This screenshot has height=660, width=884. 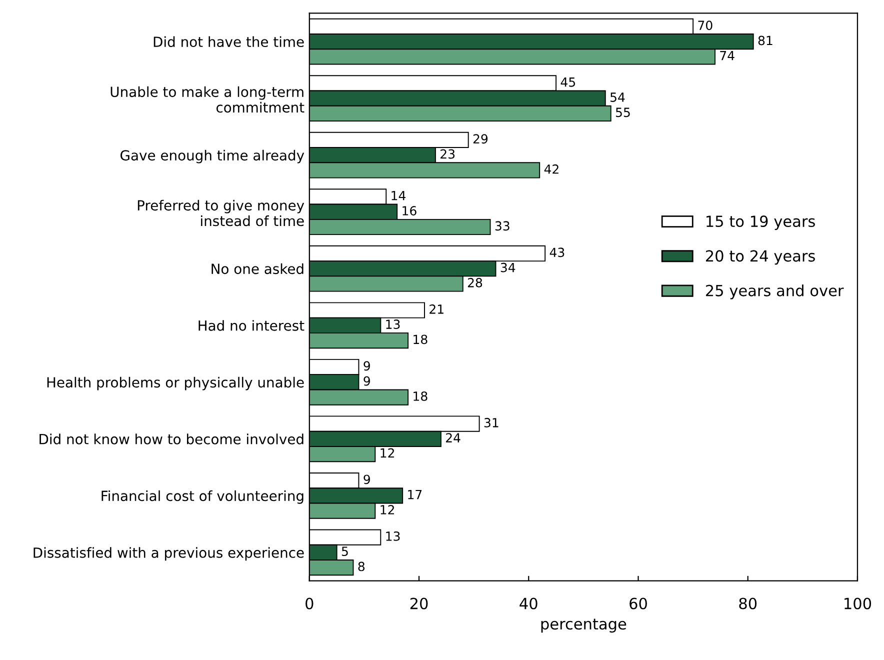 I want to click on data-label: 28, so click(x=475, y=283).